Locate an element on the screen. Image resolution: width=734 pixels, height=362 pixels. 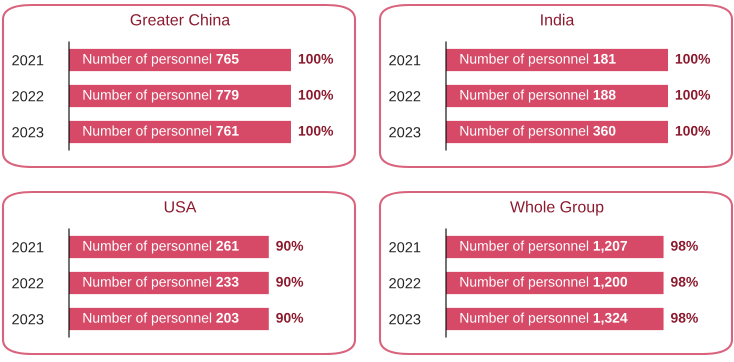
annotation: Number of personnel 1,324 is located at coordinates (544, 319).